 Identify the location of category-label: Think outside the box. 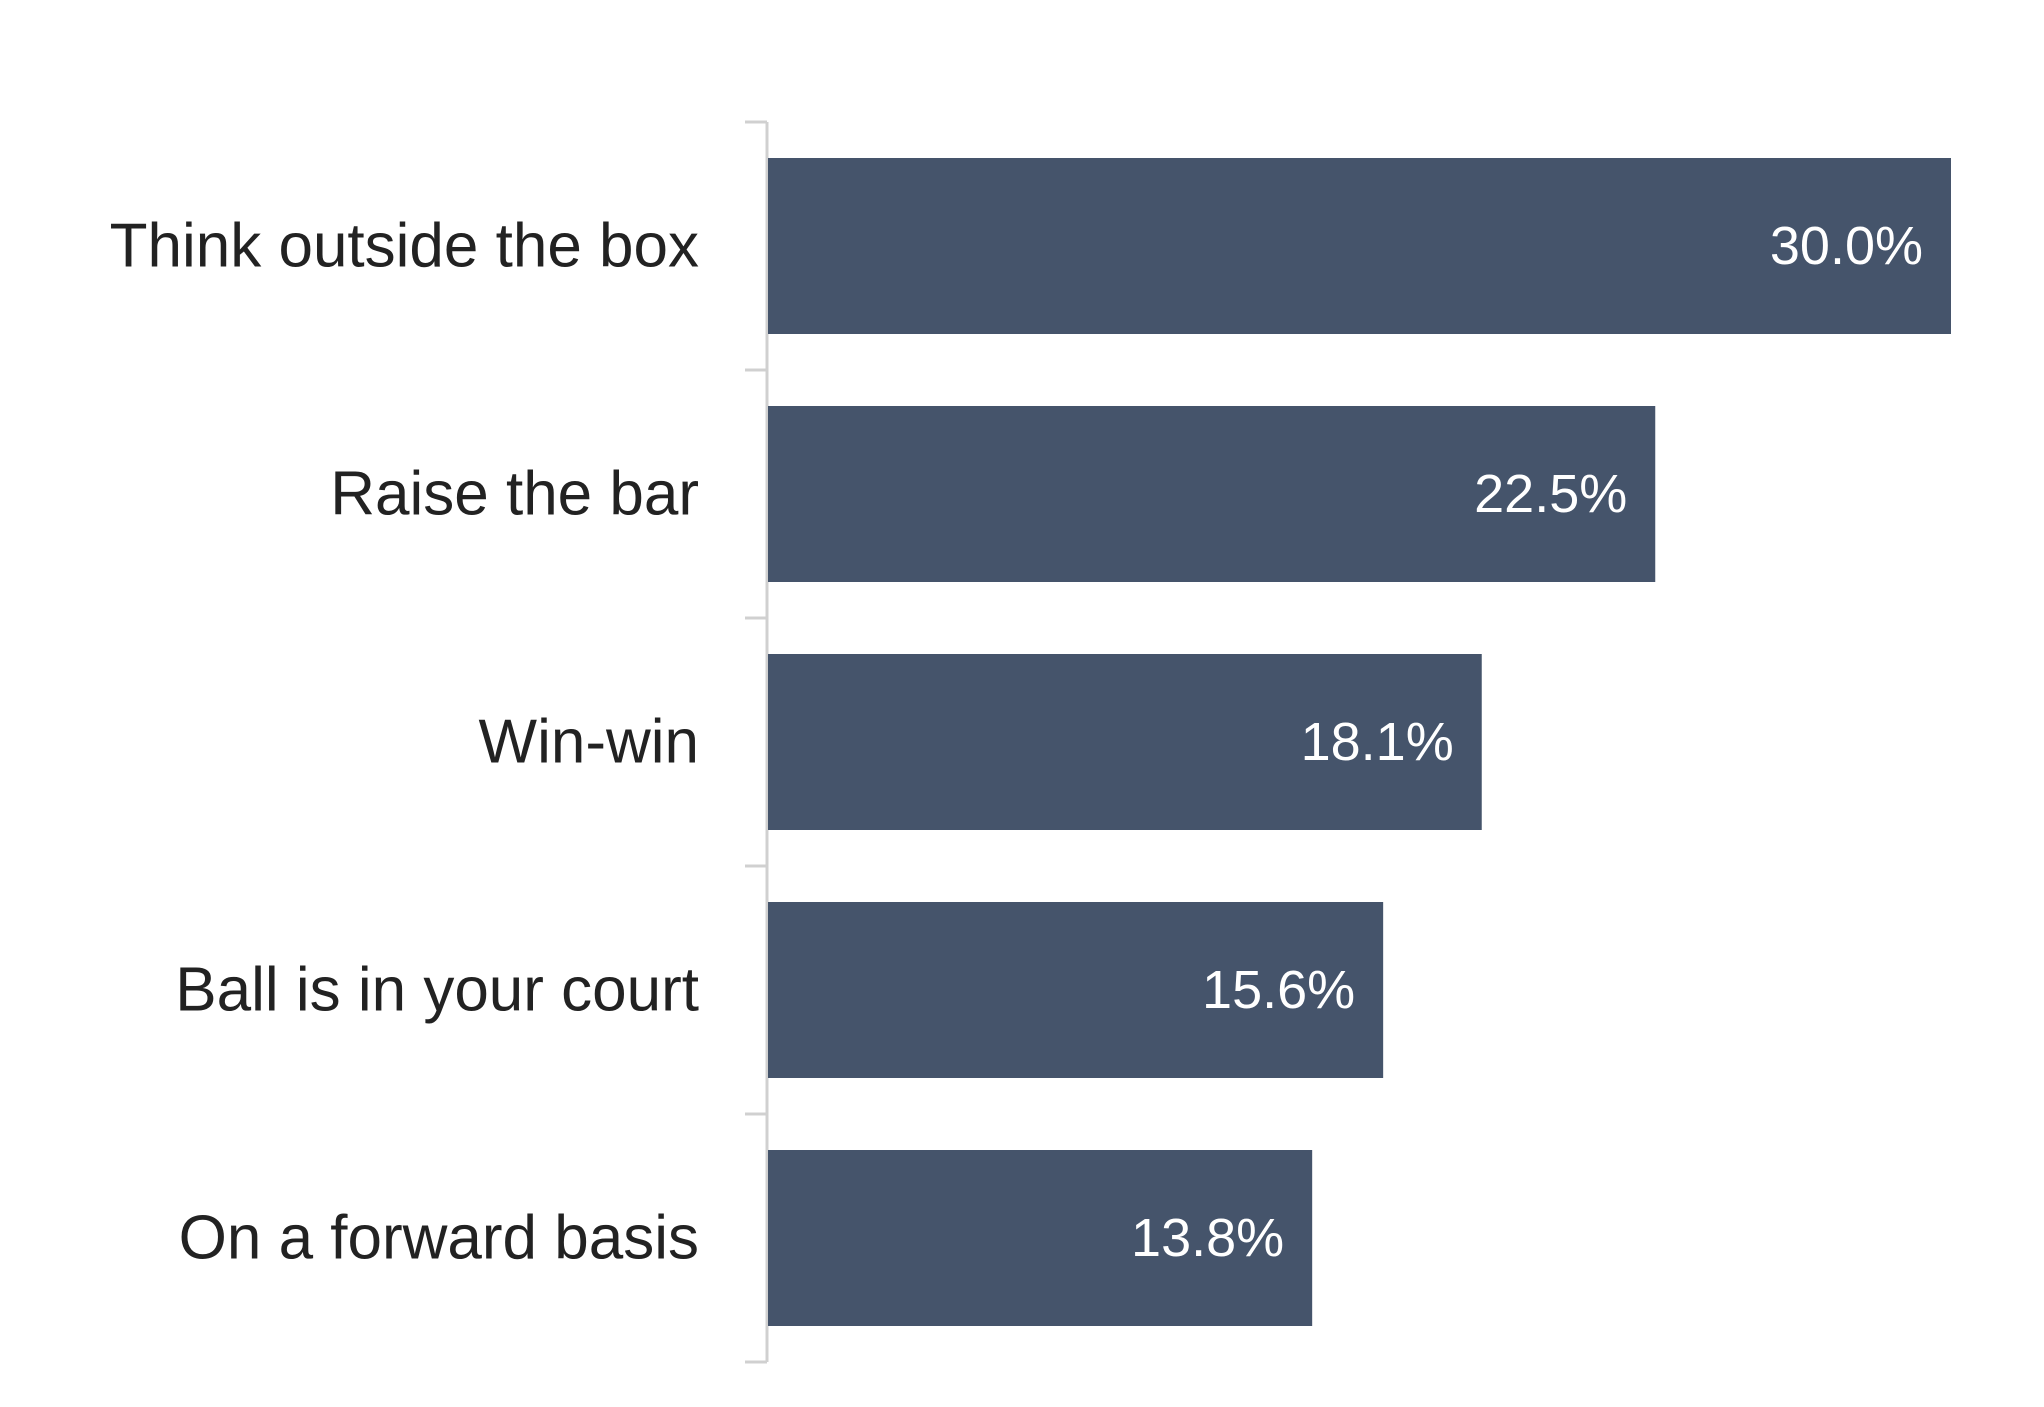
(404, 246).